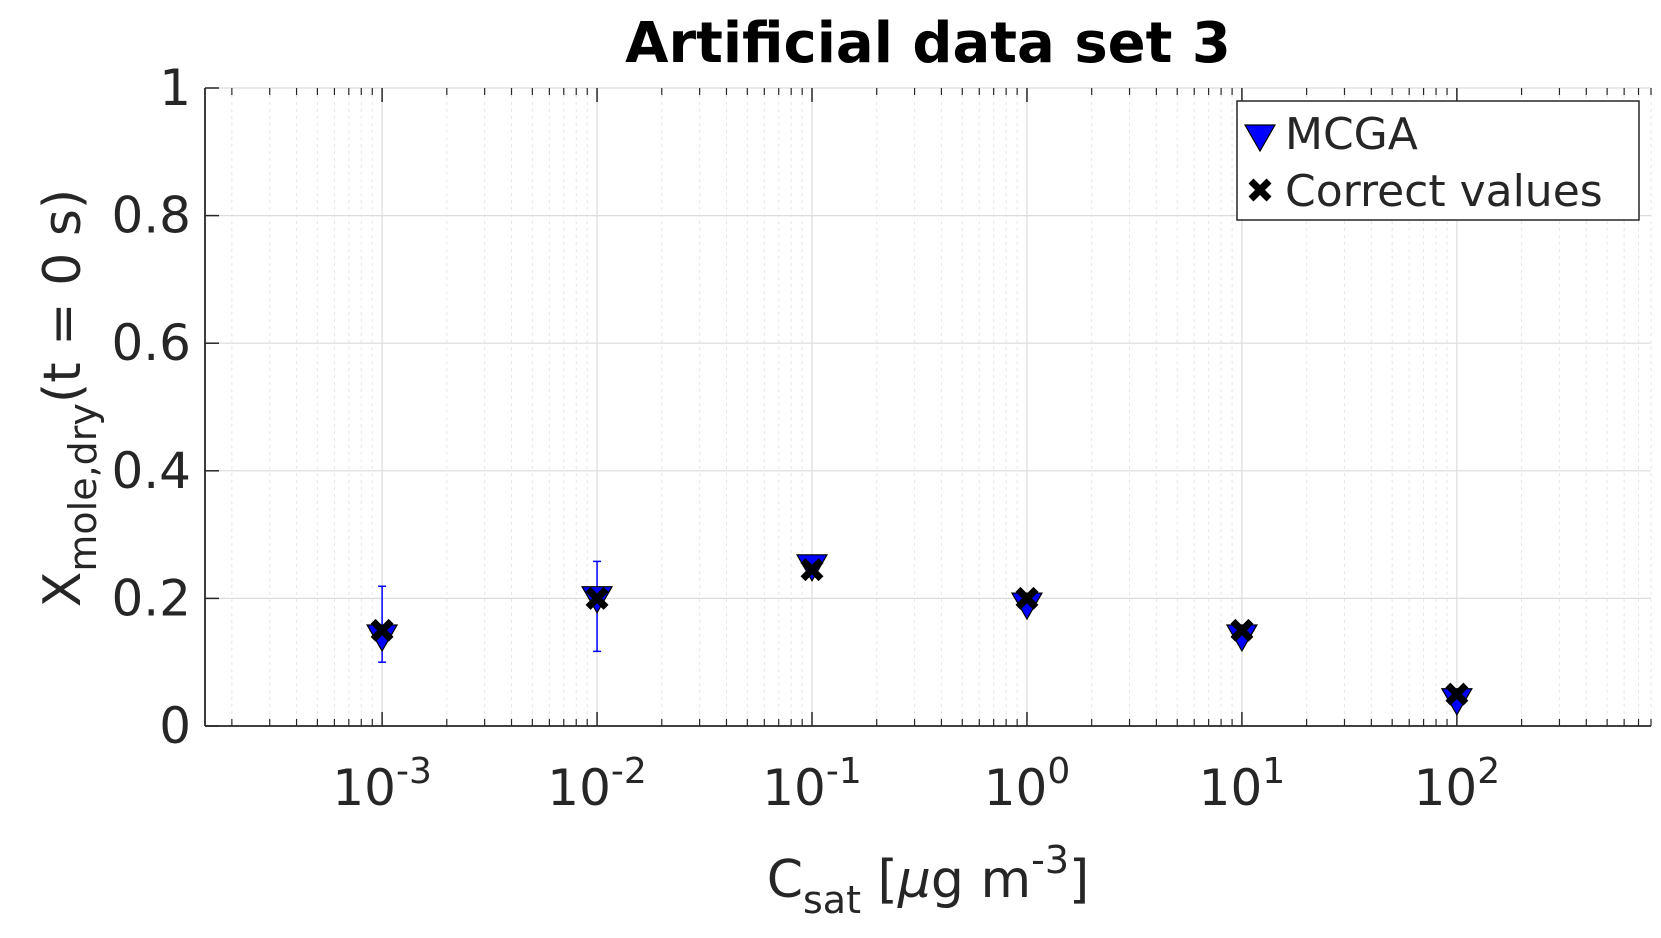  Describe the element at coordinates (597, 784) in the screenshot. I see `x-tick-label: 10⁻²` at that location.